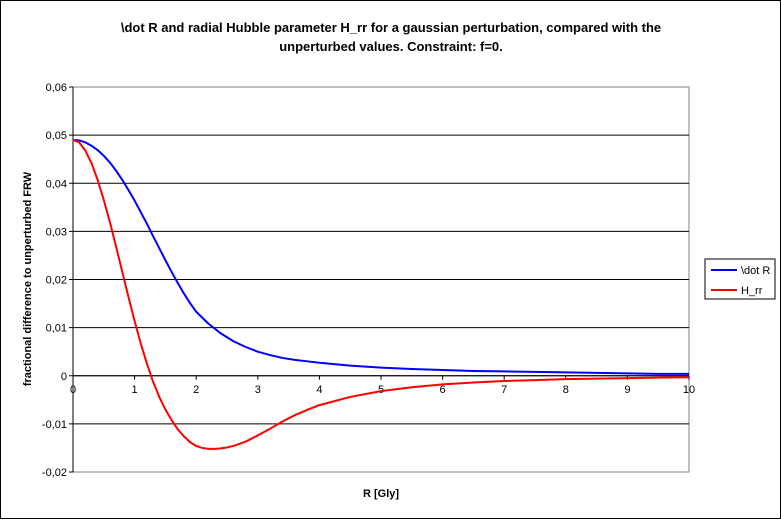 The height and width of the screenshot is (520, 781). What do you see at coordinates (54, 473) in the screenshot?
I see `y-tick-label: -0,02` at bounding box center [54, 473].